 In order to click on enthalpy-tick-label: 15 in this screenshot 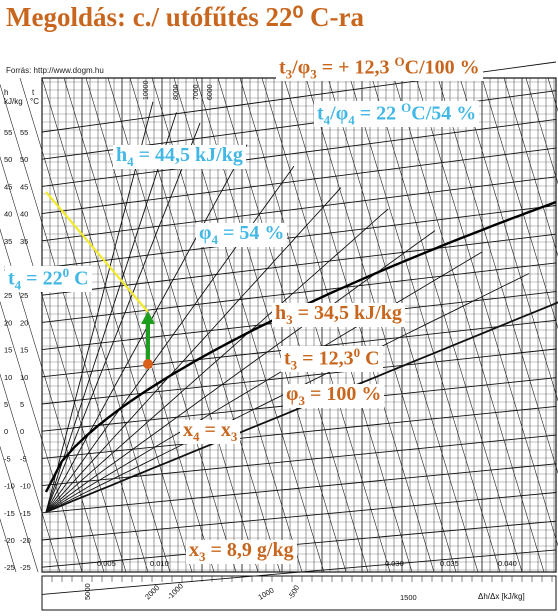, I will do `click(8, 350)`.